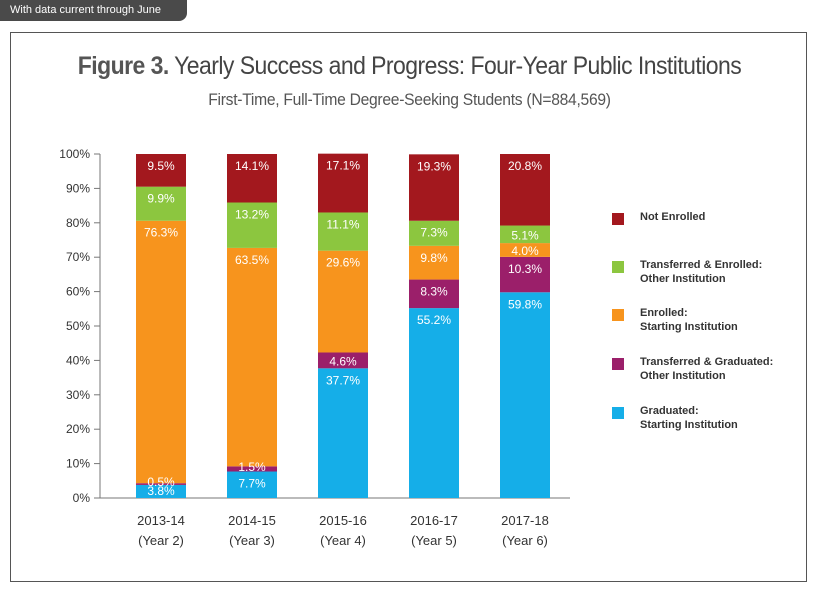  What do you see at coordinates (252, 166) in the screenshot?
I see `data-label: 14.1%` at bounding box center [252, 166].